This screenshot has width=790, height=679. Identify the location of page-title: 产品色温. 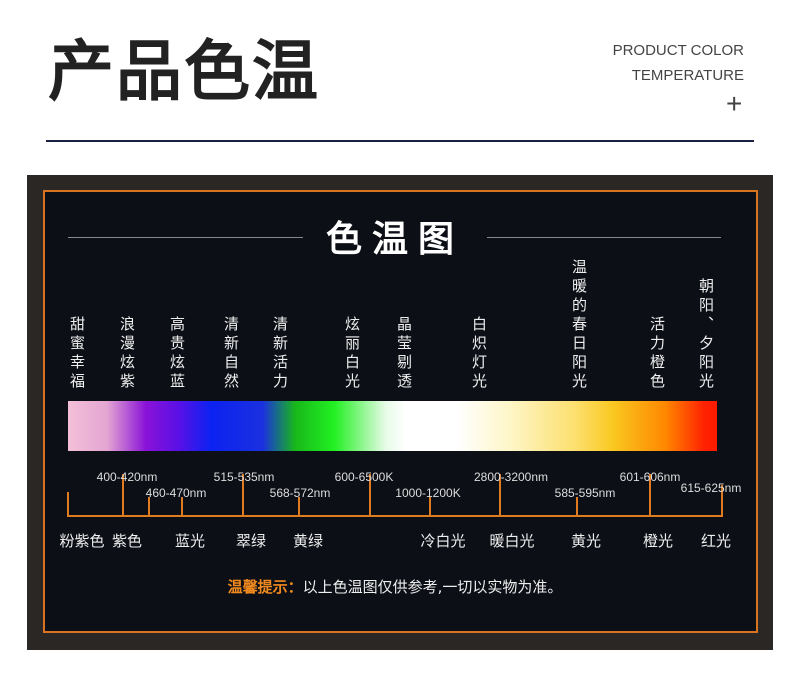
(184, 71).